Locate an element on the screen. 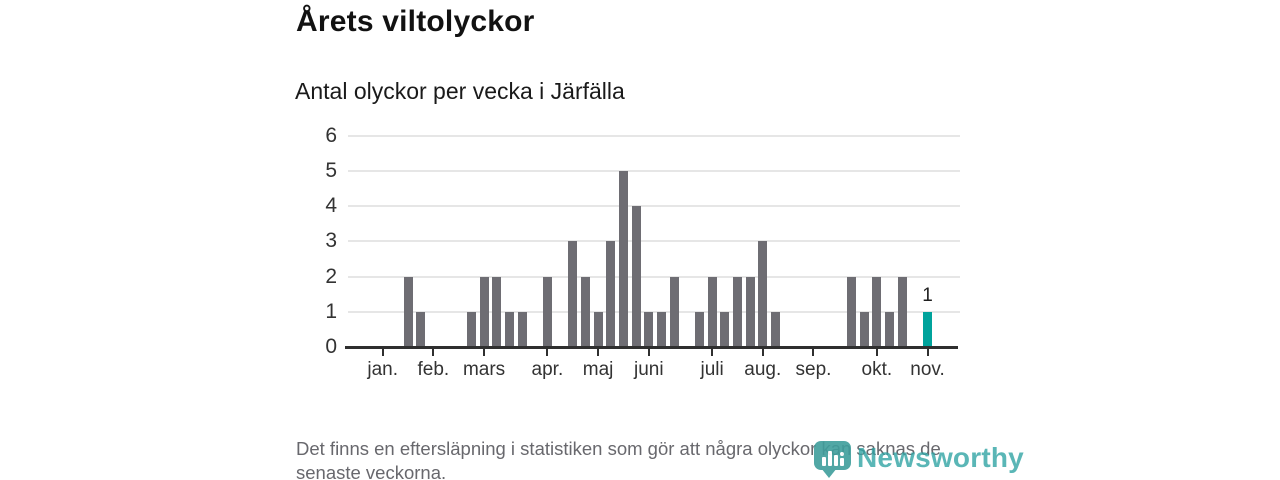 The image size is (1280, 480). page-title: Årets viltolyckor is located at coordinates (415, 21).